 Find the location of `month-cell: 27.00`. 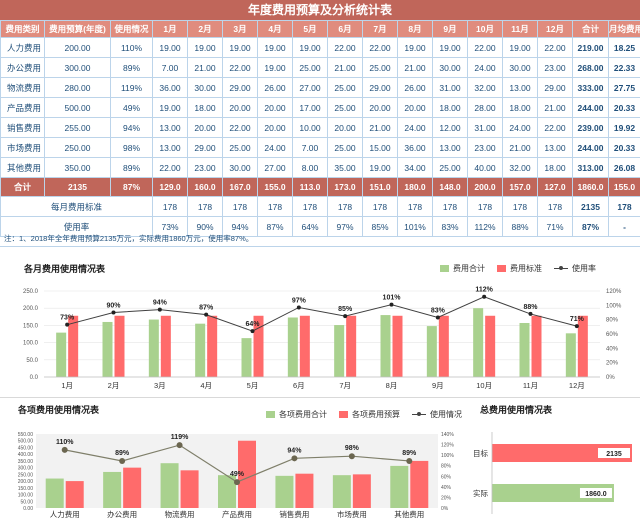

month-cell: 27.00 is located at coordinates (310, 87).